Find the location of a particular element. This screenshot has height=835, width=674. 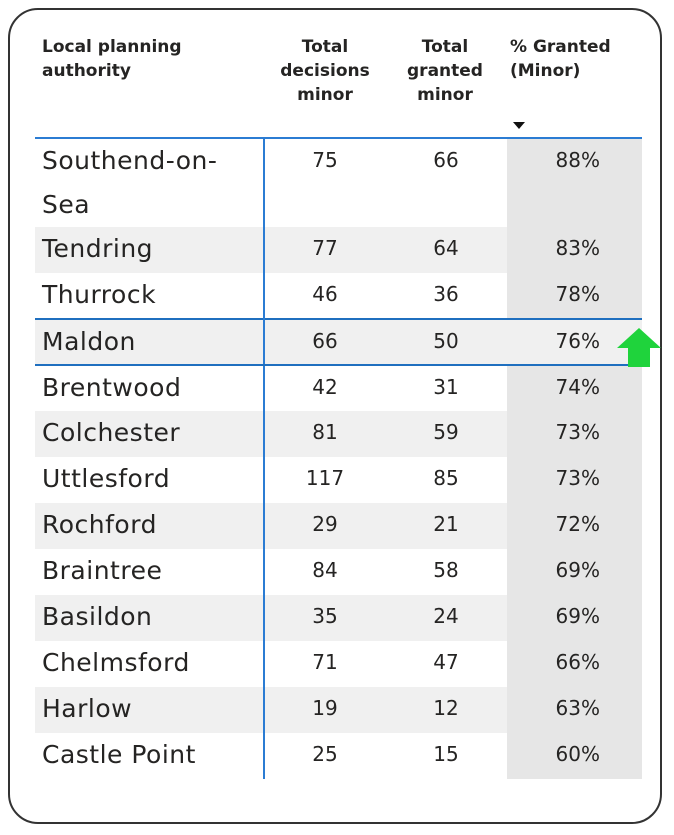

table-cell: 85 is located at coordinates (446, 480).